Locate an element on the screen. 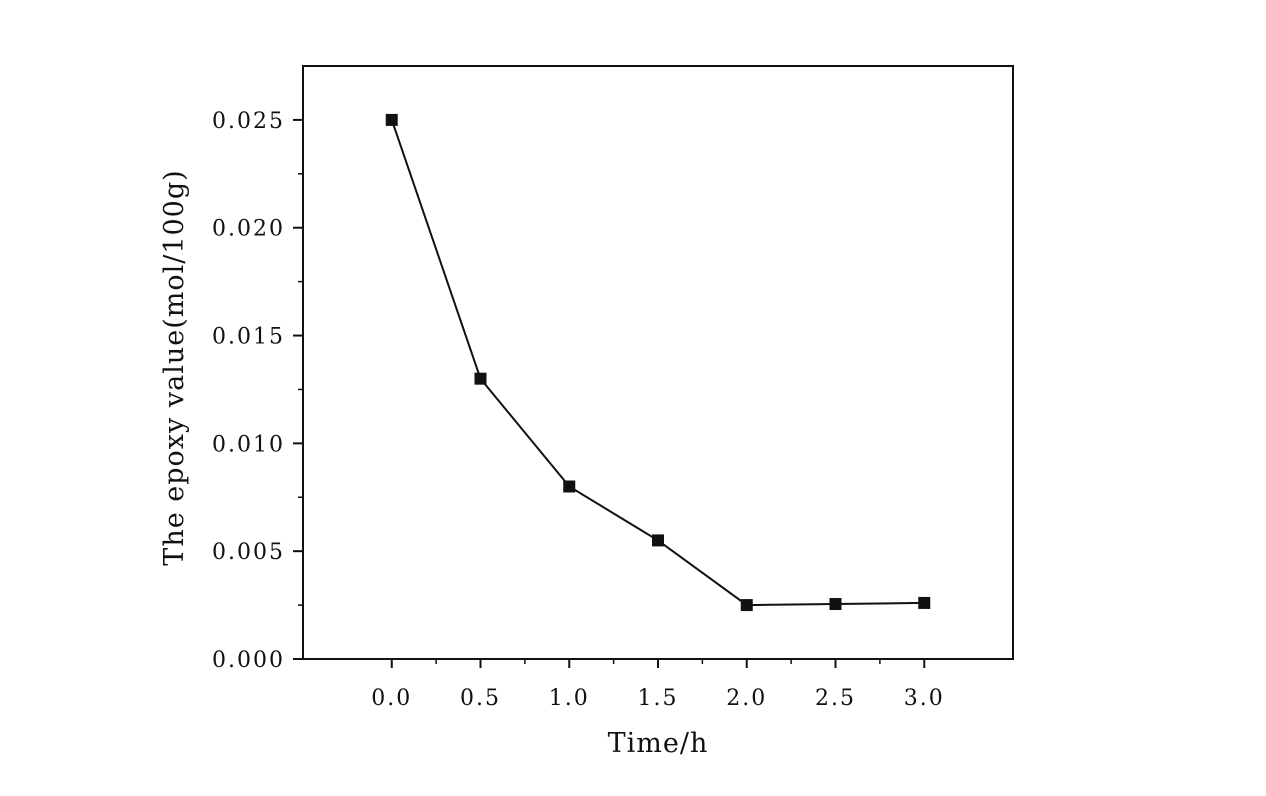 Image resolution: width=1266 pixels, height=796 pixels. x-tick-label: 1.5 is located at coordinates (658, 698).